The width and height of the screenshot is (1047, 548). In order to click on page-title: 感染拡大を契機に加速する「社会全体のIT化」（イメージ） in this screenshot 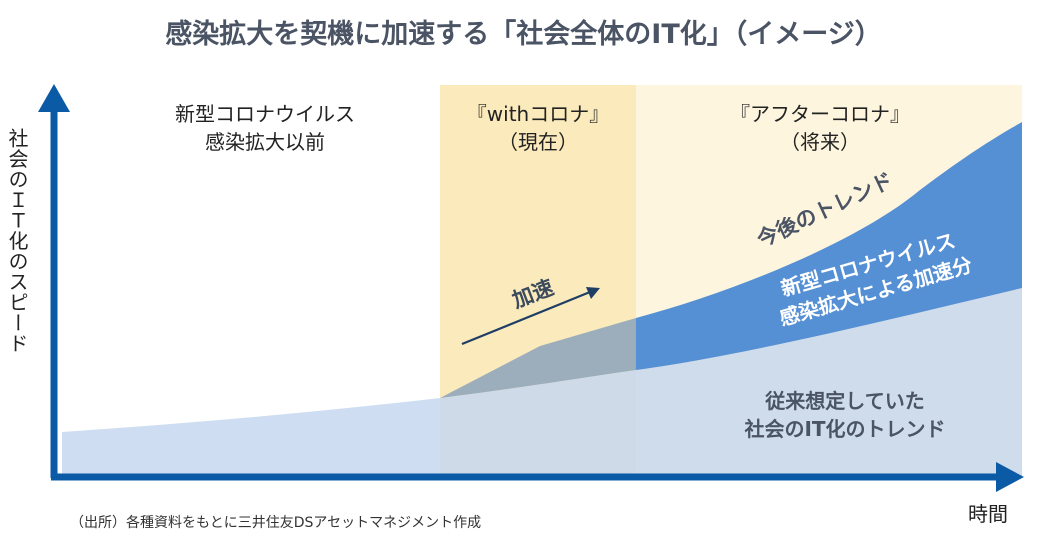, I will do `click(523, 34)`.